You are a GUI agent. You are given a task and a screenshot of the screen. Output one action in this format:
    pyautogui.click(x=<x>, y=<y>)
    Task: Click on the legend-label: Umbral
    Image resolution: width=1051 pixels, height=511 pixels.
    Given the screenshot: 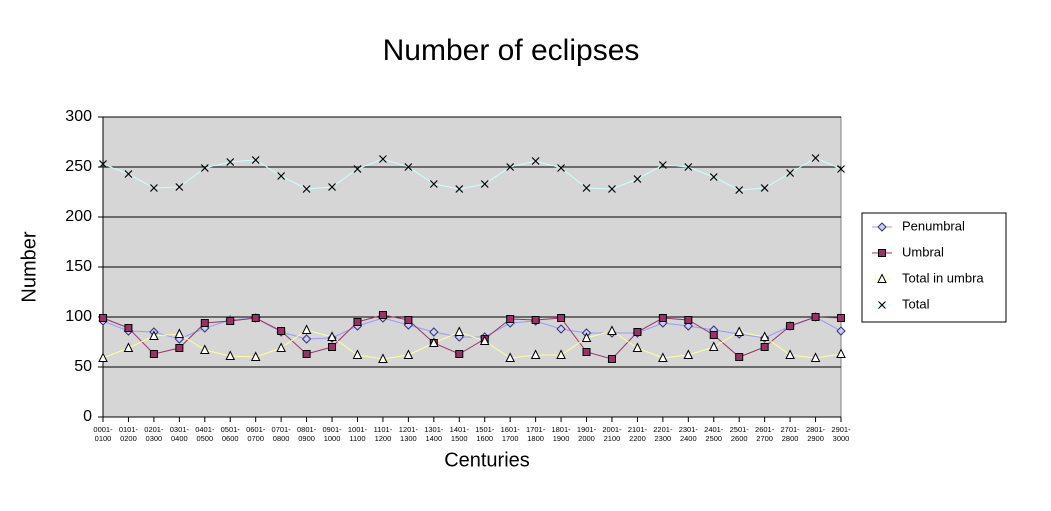 What is the action you would take?
    pyautogui.click(x=923, y=251)
    